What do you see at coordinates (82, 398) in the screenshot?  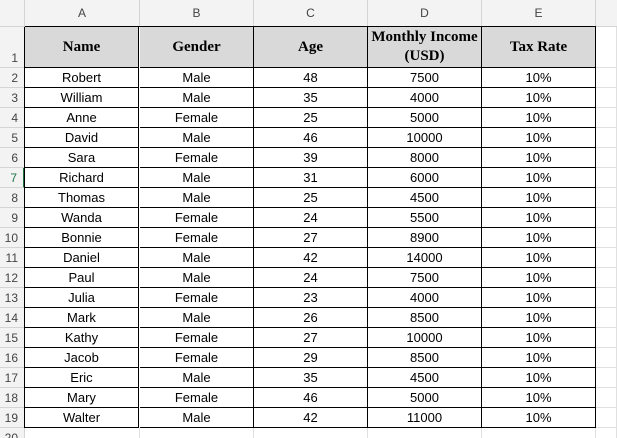 I see `cell: Mary` at bounding box center [82, 398].